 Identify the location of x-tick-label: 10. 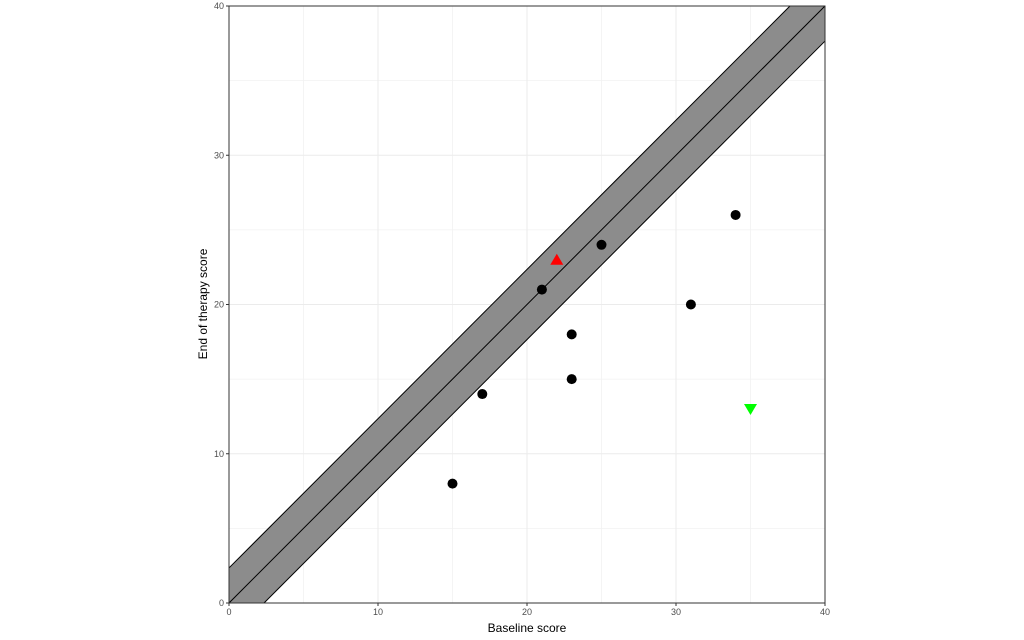
(378, 612).